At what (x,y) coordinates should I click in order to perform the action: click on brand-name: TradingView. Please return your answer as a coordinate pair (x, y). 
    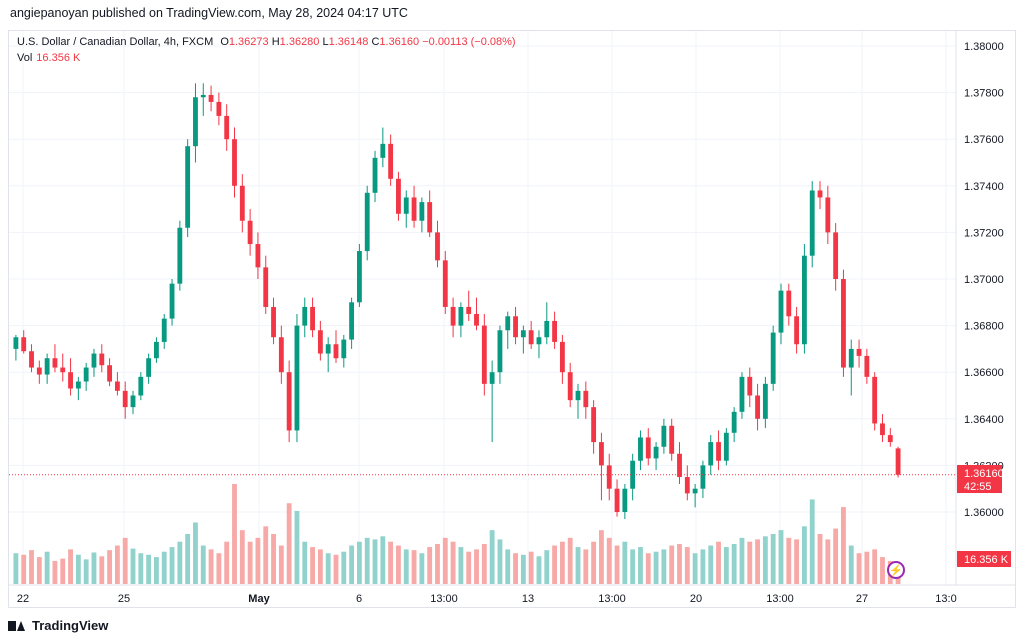
    Looking at the image, I should click on (70, 625).